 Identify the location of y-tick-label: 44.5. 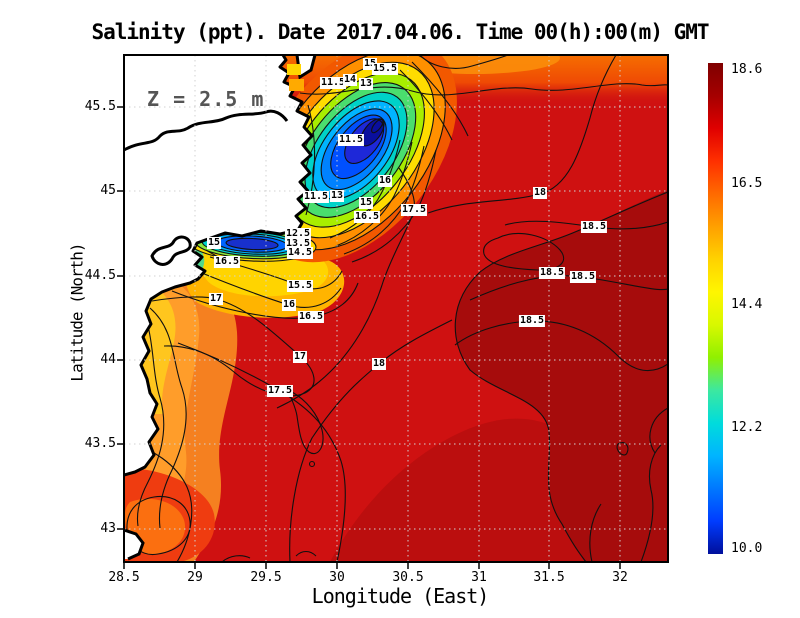
(100, 275).